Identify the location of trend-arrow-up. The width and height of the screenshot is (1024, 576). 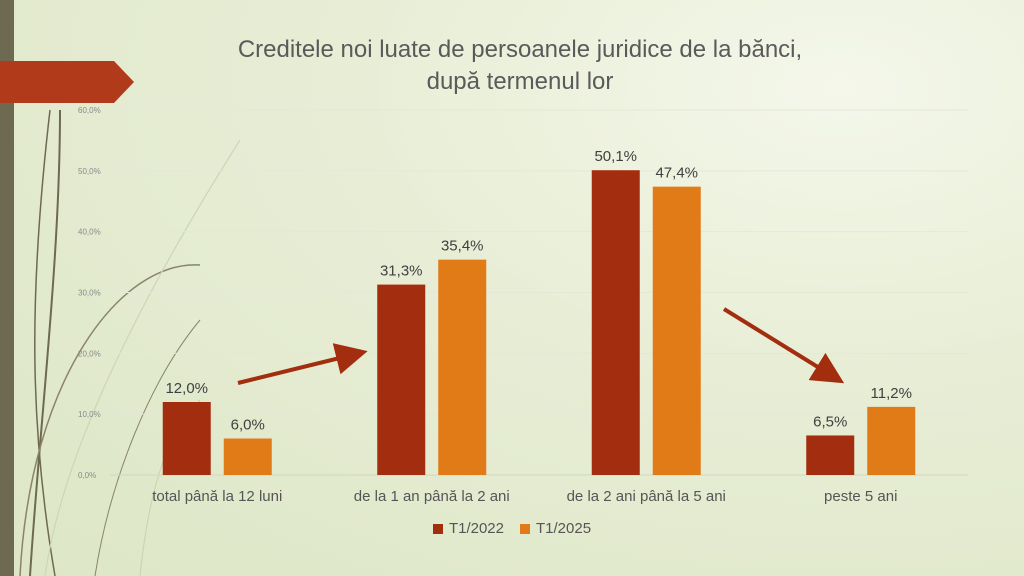
(302, 364).